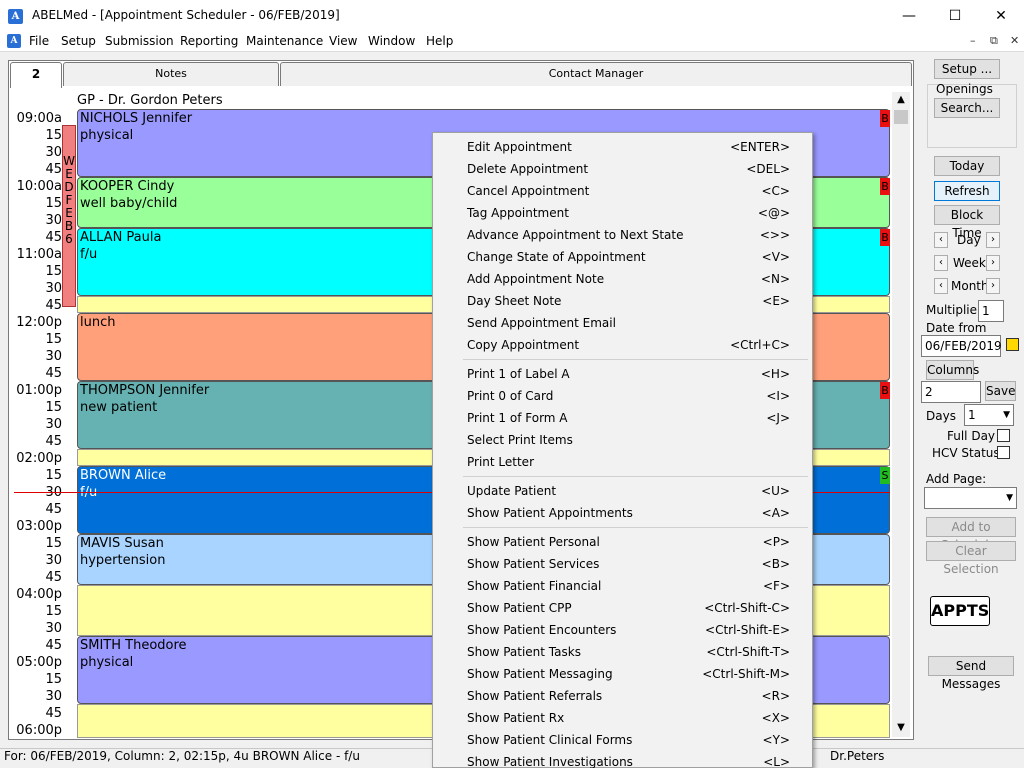  What do you see at coordinates (634, 396) in the screenshot?
I see `context-menu-item: Print 0 of Card <I>` at bounding box center [634, 396].